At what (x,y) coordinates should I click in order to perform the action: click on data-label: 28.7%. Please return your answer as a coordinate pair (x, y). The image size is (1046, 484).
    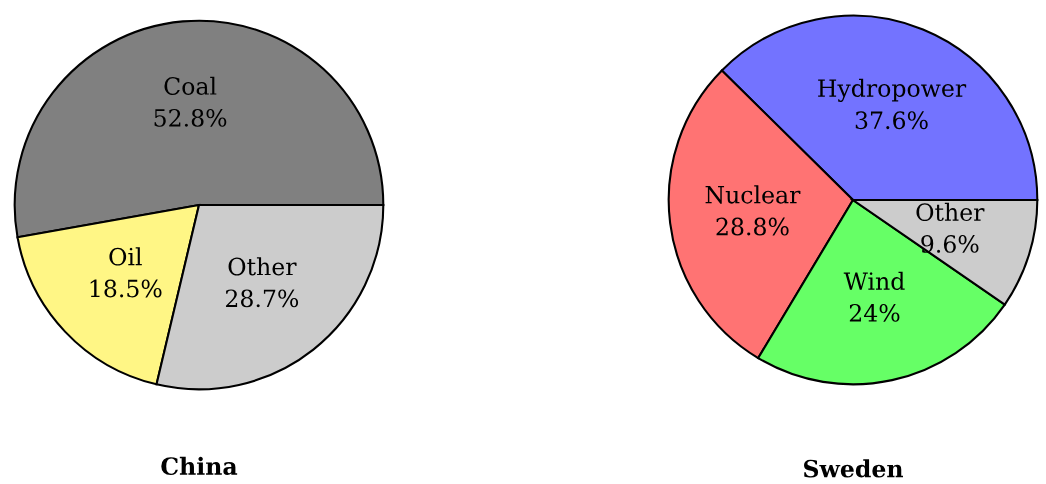
    Looking at the image, I should click on (262, 298).